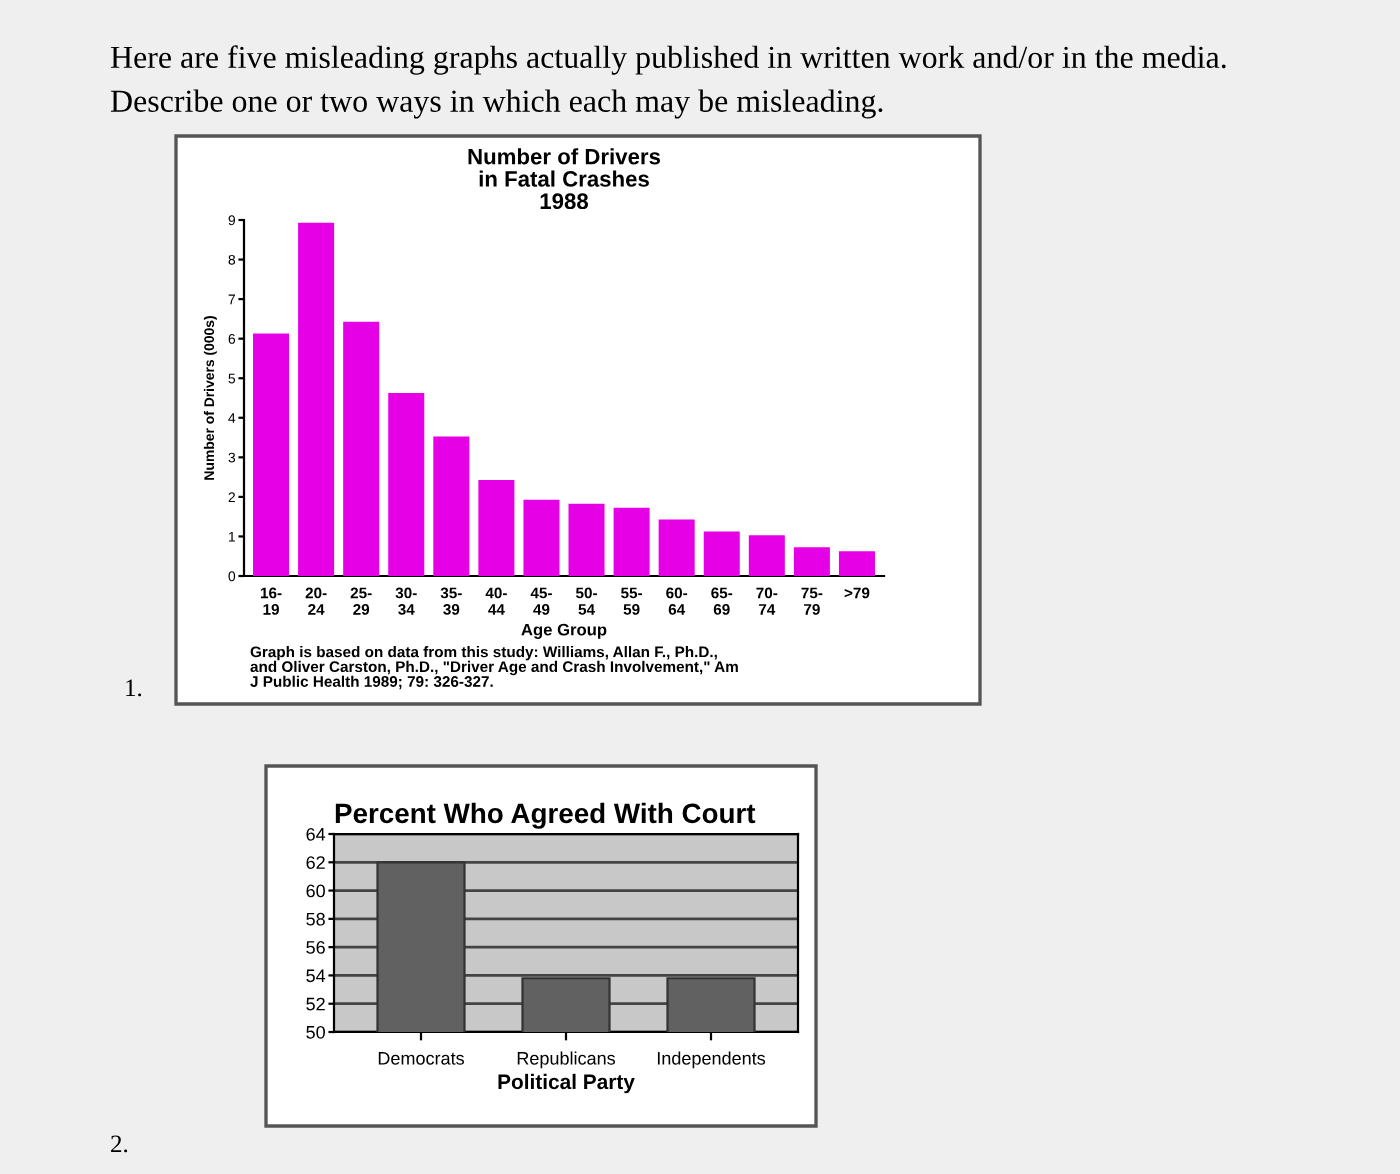 The image size is (1400, 1174). Describe the element at coordinates (421, 1058) in the screenshot. I see `x-tick-label: Democrats` at that location.